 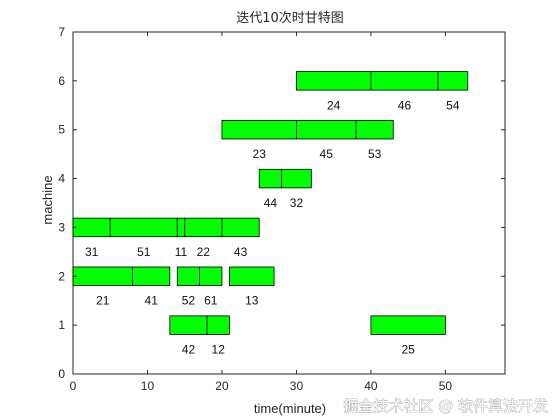 What do you see at coordinates (144, 252) in the screenshot?
I see `task-label: 51` at bounding box center [144, 252].